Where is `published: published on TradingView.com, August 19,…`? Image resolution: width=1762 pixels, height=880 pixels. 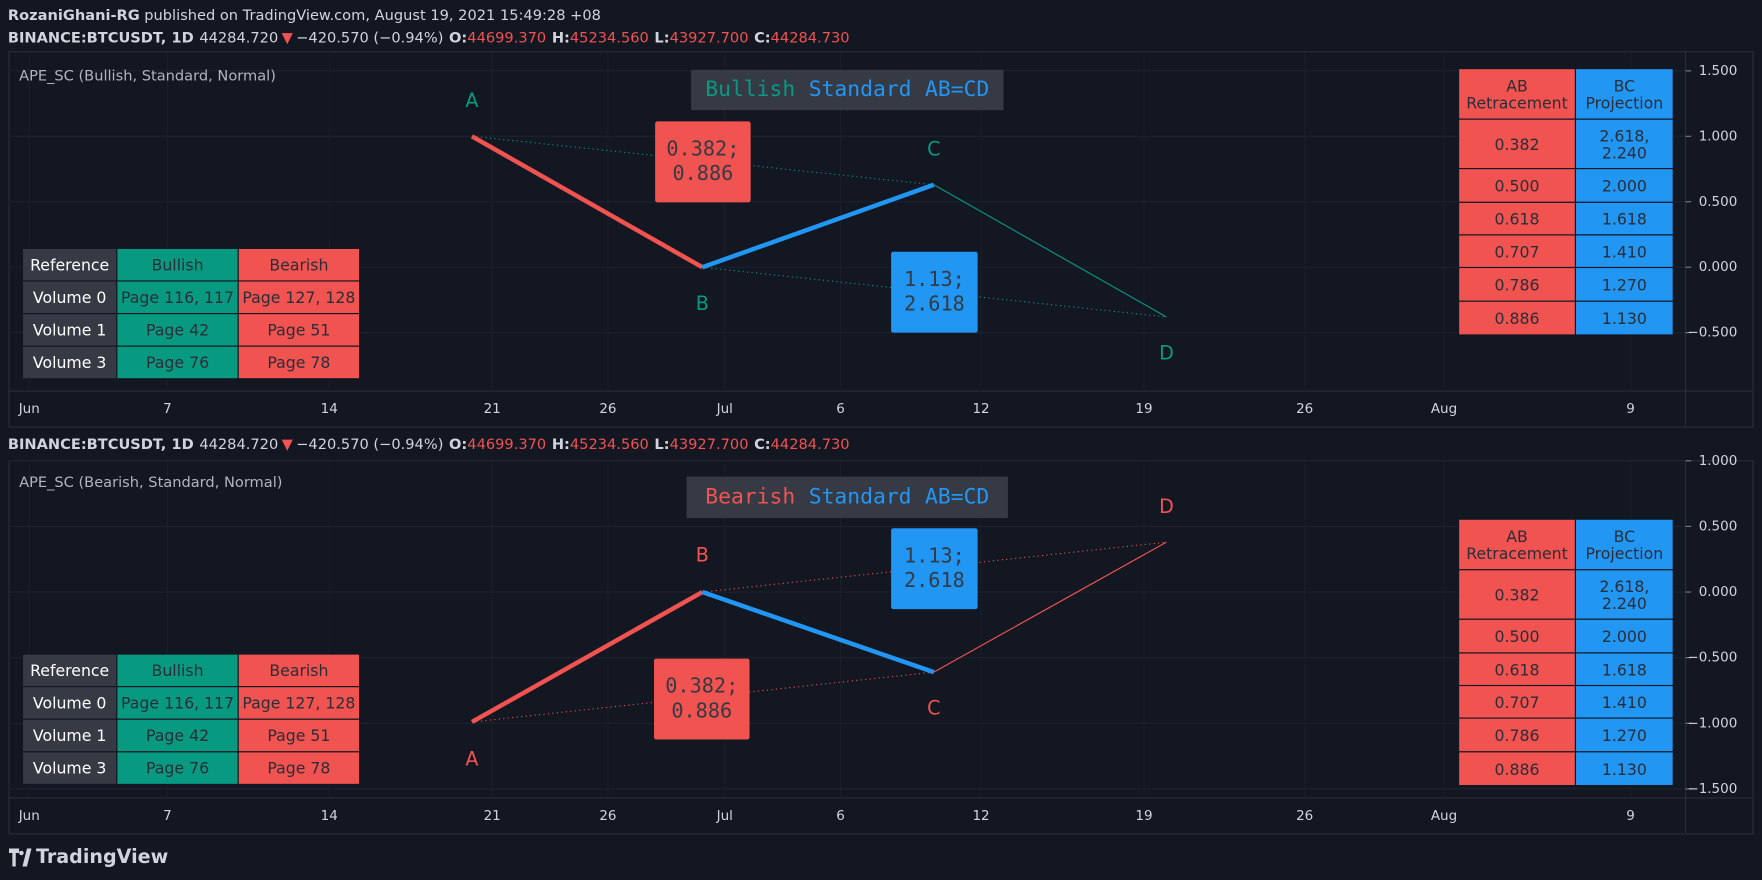 published: published on TradingView.com, August 19,… is located at coordinates (372, 15).